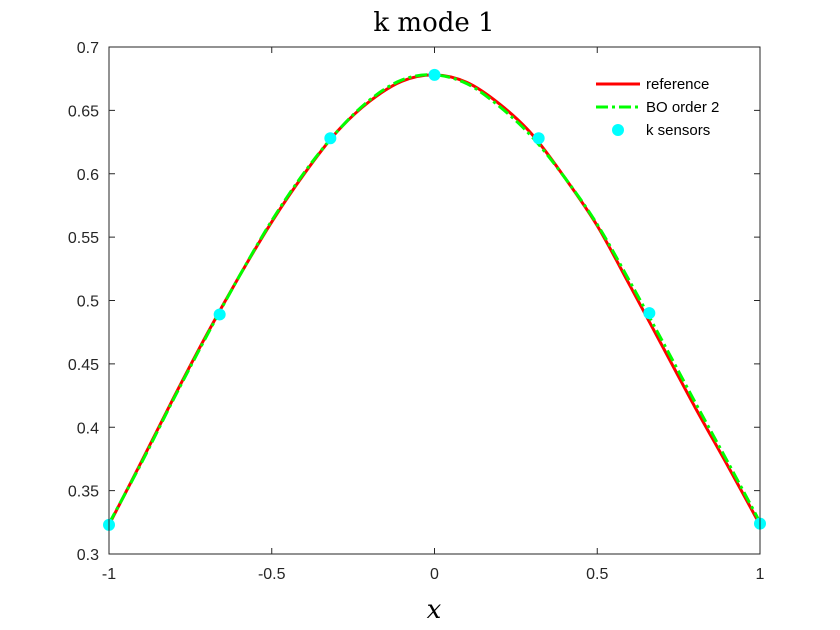  What do you see at coordinates (434, 610) in the screenshot?
I see `x-axis-label: x` at bounding box center [434, 610].